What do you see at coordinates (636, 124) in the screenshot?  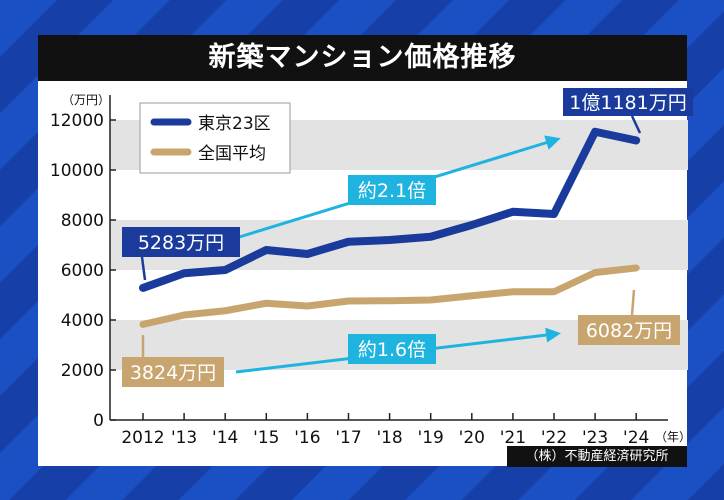 I see `tokyo-end-label-pointer` at bounding box center [636, 124].